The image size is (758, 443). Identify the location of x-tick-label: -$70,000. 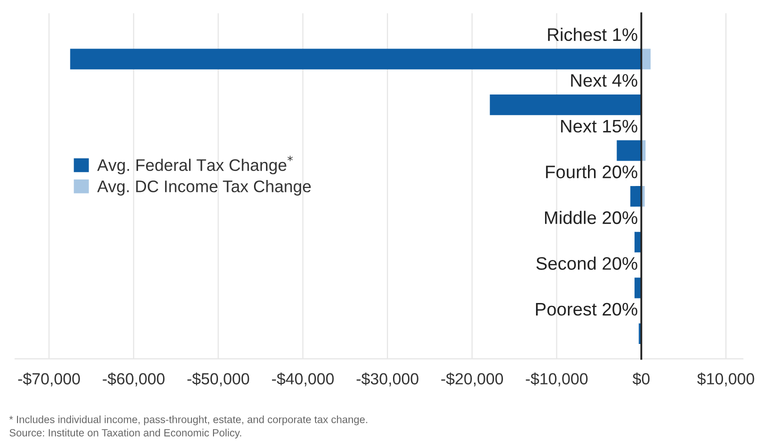
(49, 379).